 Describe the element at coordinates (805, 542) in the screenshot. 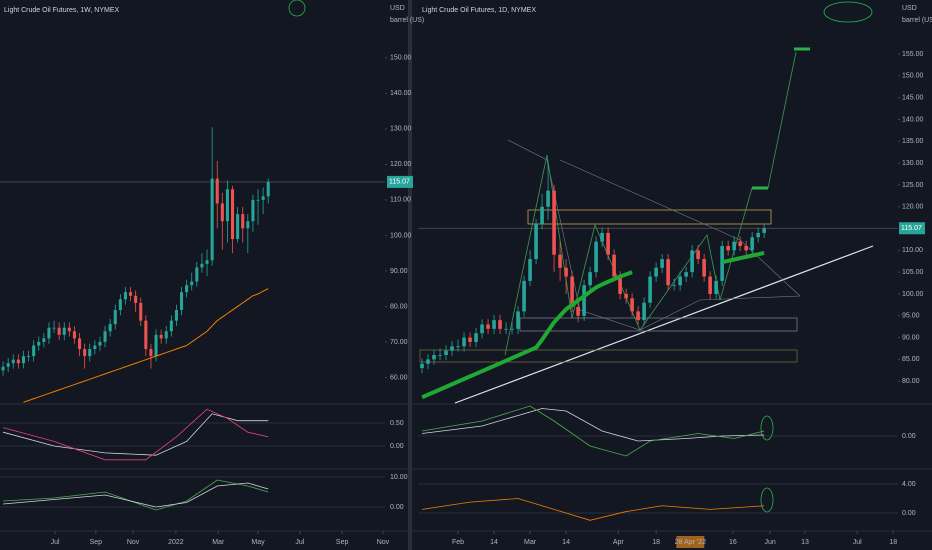

I see `x-tick-label: 13` at that location.